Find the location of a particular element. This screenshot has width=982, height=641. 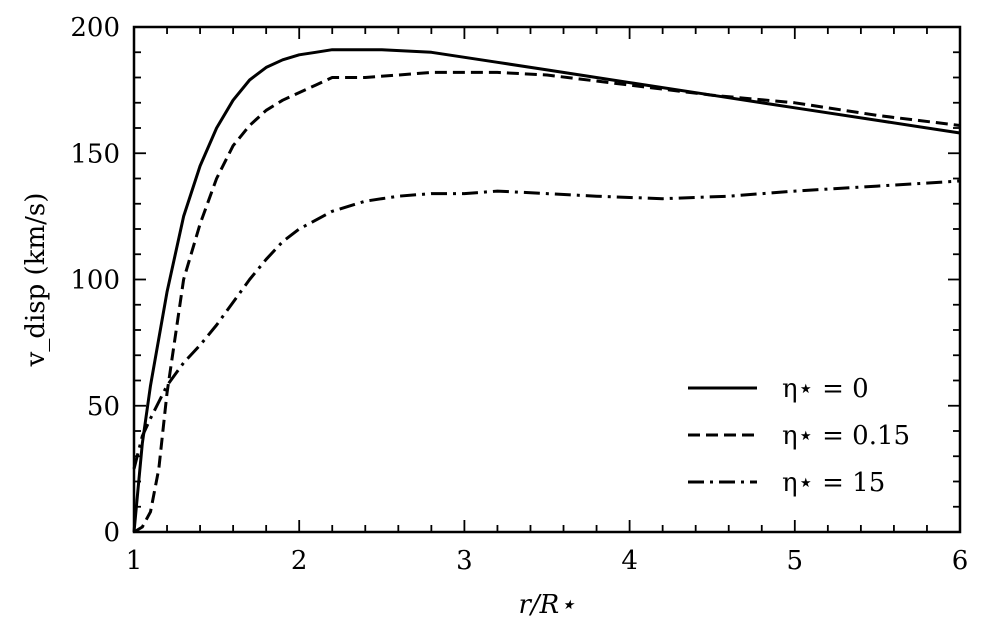

legend-label-eta-0-15: η⋆ = 0.15 is located at coordinates (846, 436).